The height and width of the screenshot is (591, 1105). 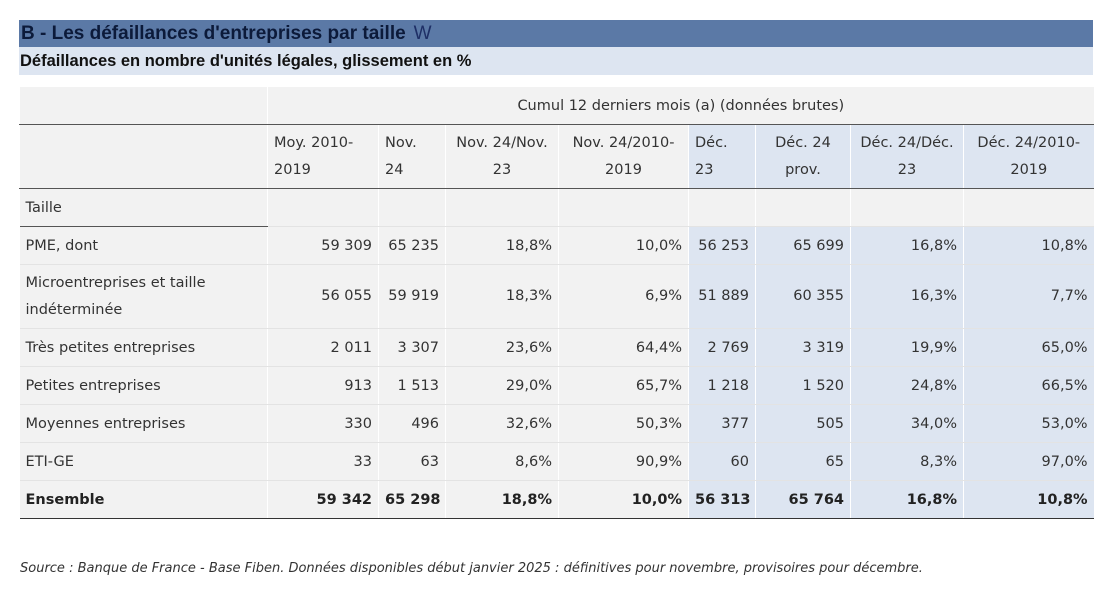 I want to click on table-cell: 60, so click(x=722, y=461).